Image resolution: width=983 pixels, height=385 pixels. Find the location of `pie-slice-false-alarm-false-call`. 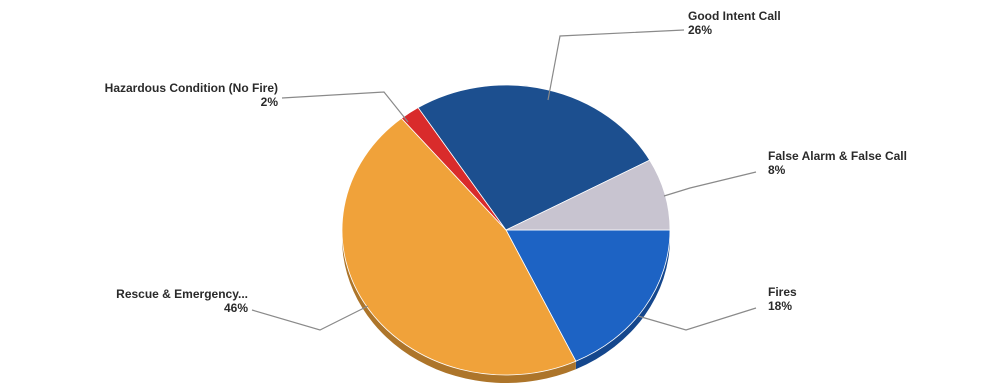

pie-slice-false-alarm-false-call is located at coordinates (588, 195).